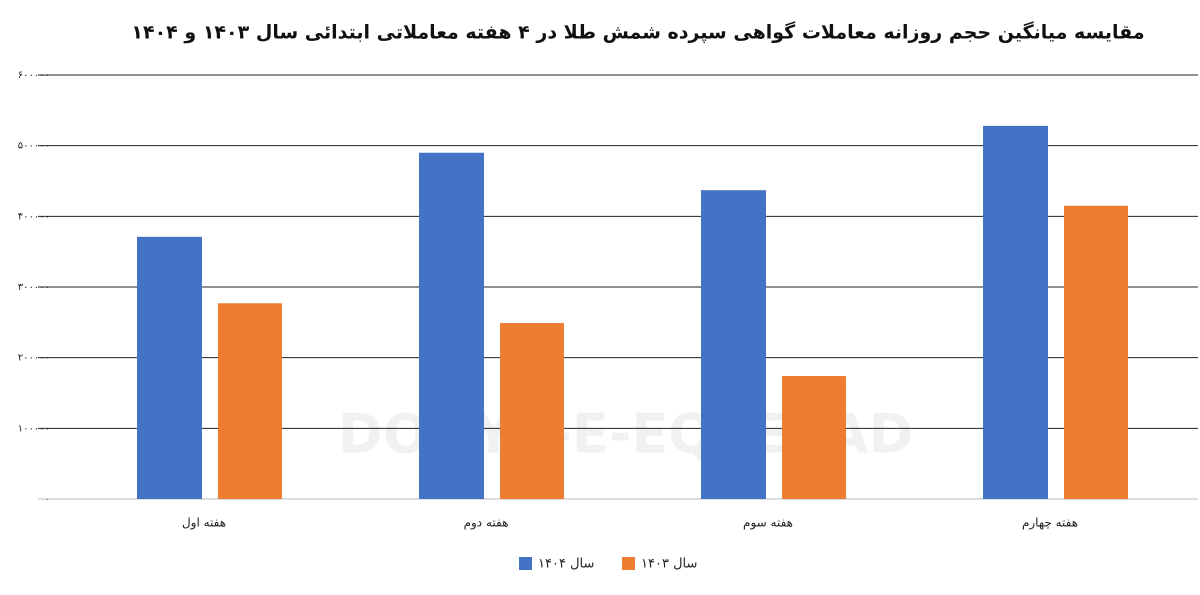  Describe the element at coordinates (34, 216) in the screenshot. I see `y-tick-label: ۴۰۰۰۰۰` at that location.